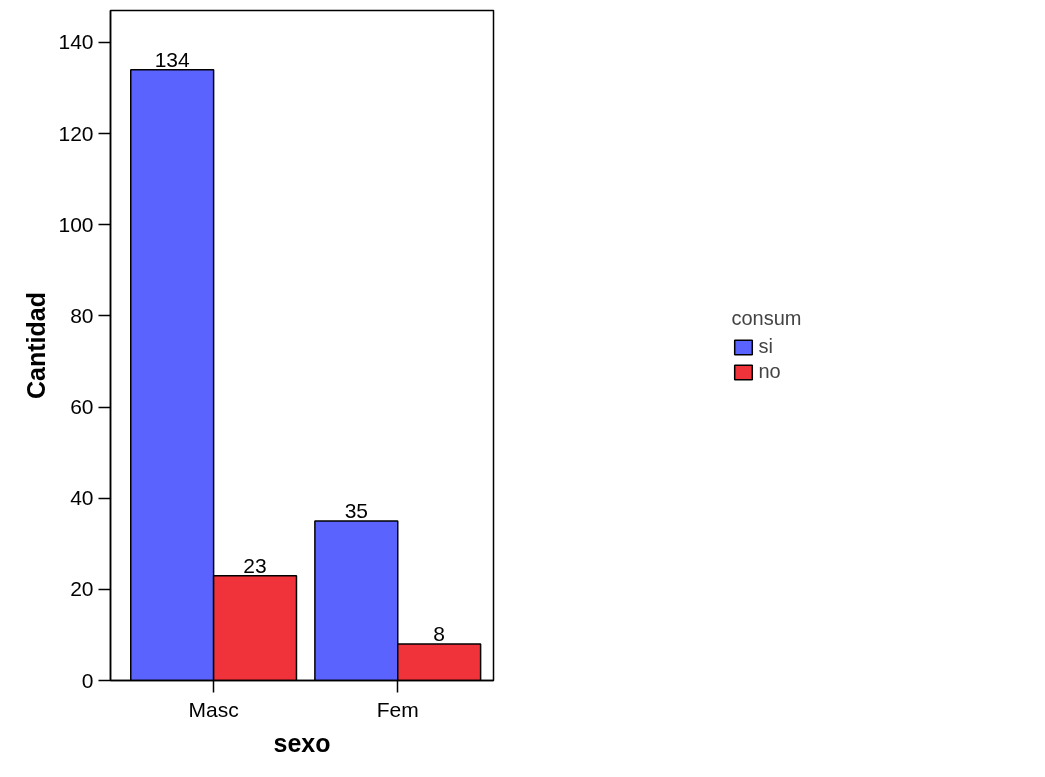  What do you see at coordinates (82, 407) in the screenshot?
I see `y-tick-label: 60` at bounding box center [82, 407].